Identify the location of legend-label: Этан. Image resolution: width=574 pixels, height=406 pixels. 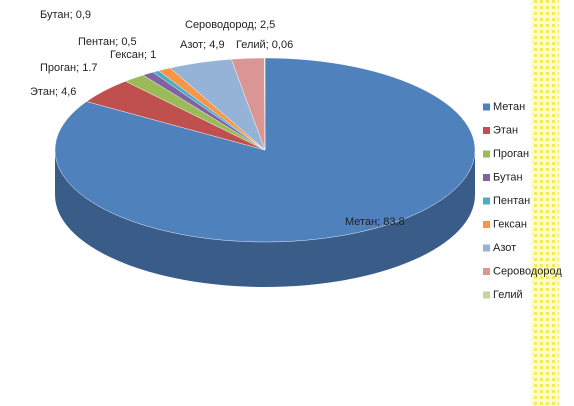
(505, 130).